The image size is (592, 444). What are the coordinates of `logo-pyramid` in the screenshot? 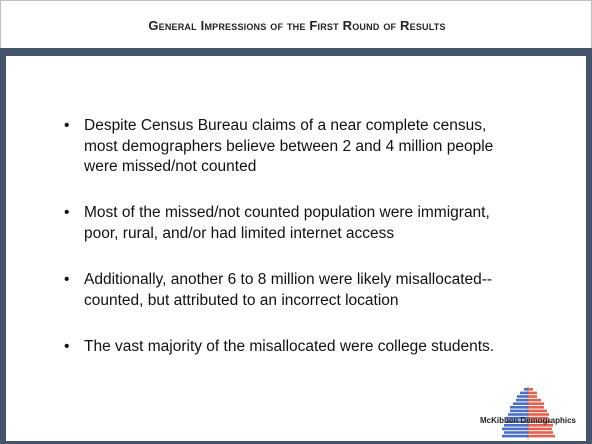 It's located at (528, 413).